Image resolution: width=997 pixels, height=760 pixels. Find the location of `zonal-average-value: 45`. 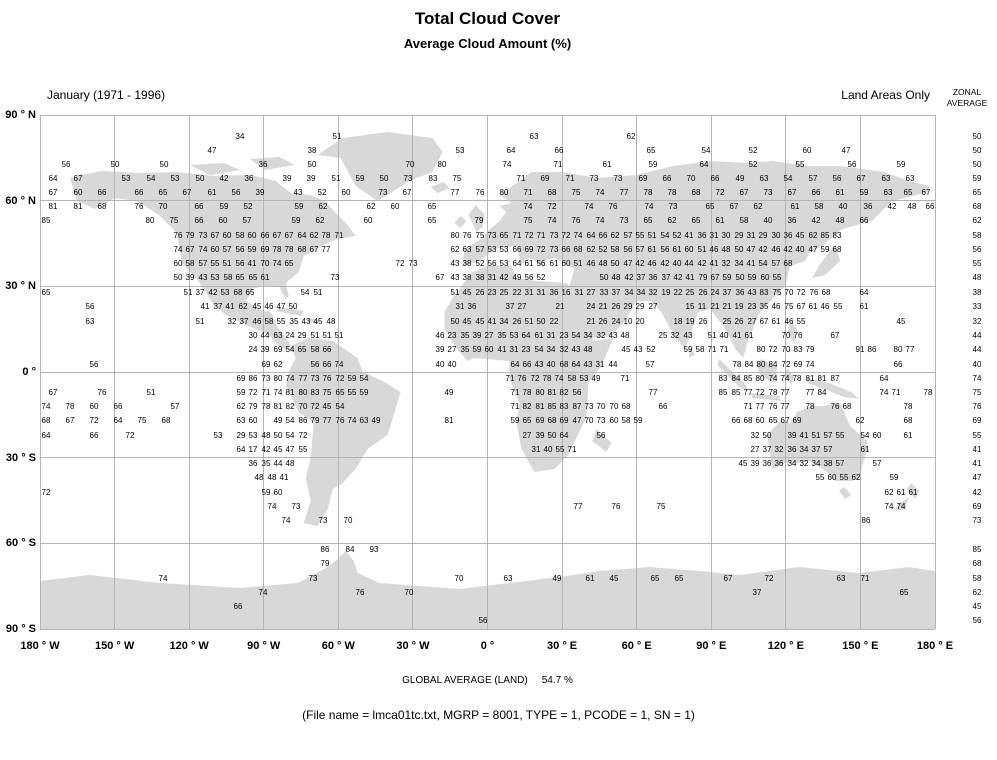

zonal-average-value: 45 is located at coordinates (977, 606).